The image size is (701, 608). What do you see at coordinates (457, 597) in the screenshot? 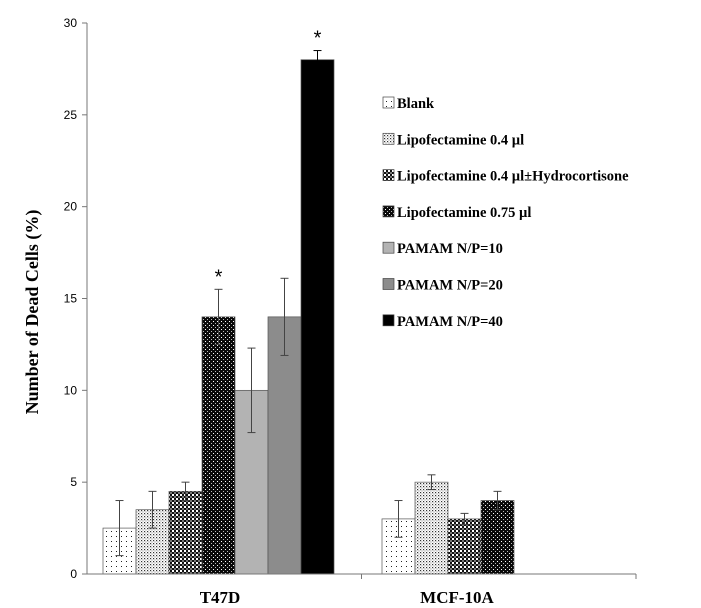
I see `x-category-label: MCF-10A` at bounding box center [457, 597].